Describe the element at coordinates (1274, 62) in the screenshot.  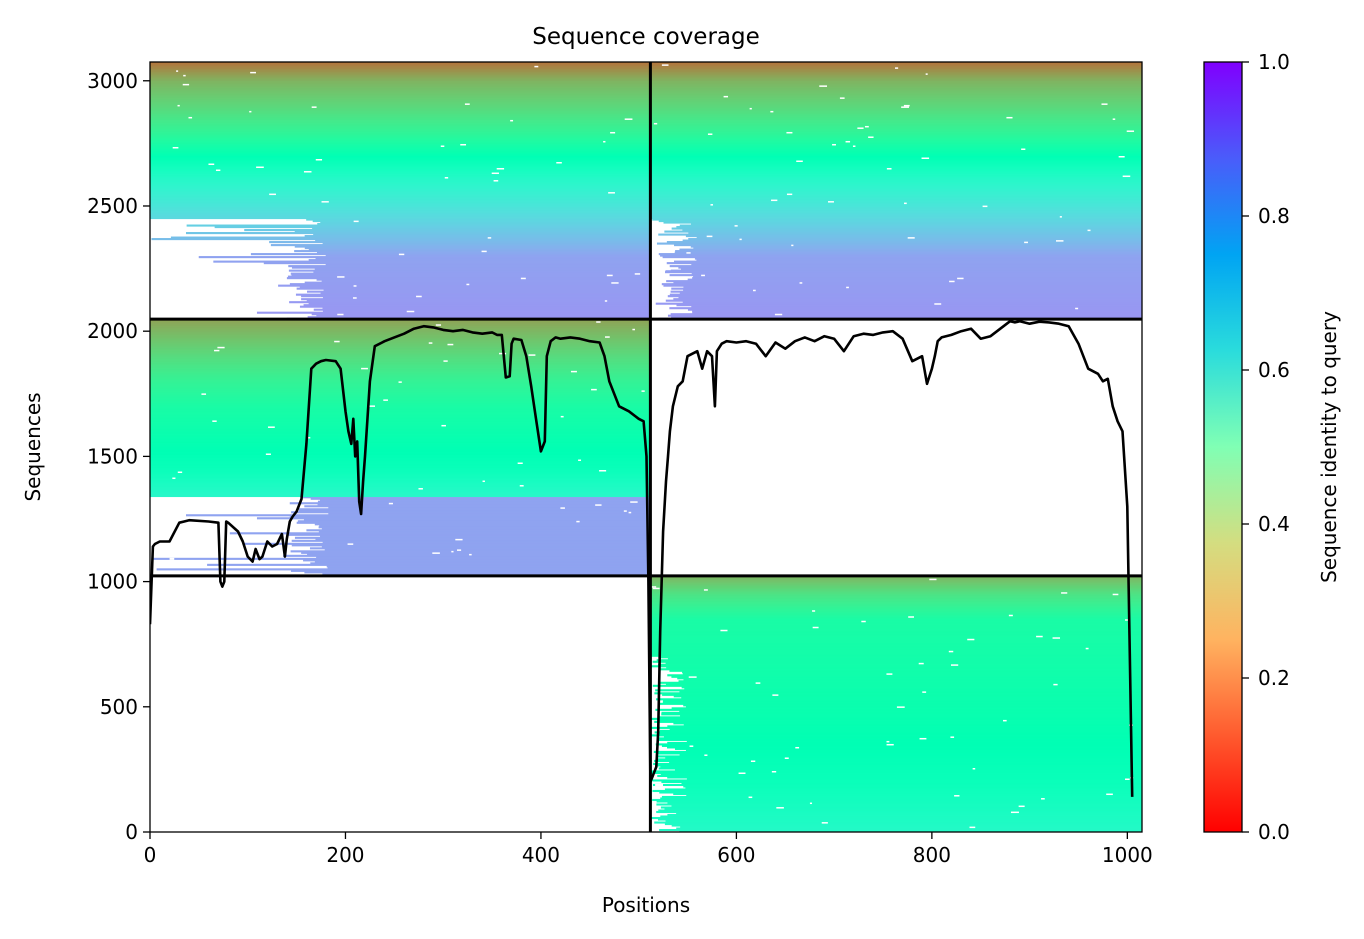
I see `colorbar-tick-label: 1.0` at that location.